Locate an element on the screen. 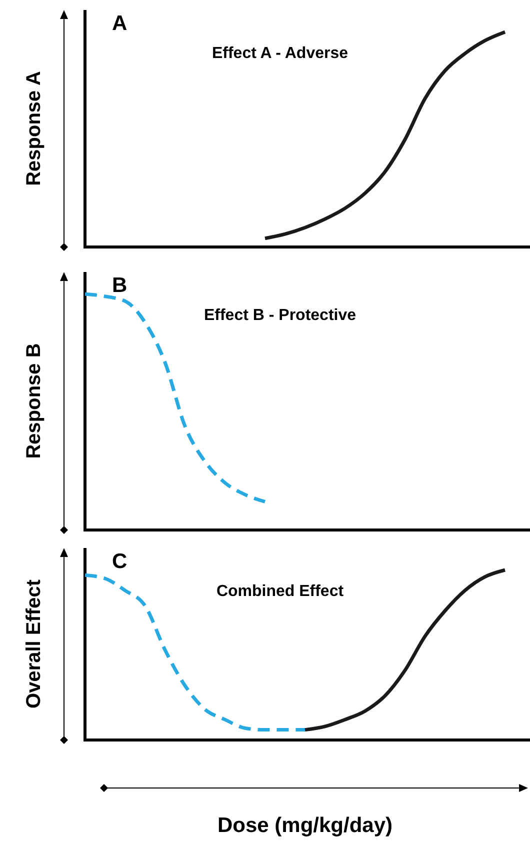 The image size is (530, 850). text: Effect B - Protective is located at coordinates (280, 315).